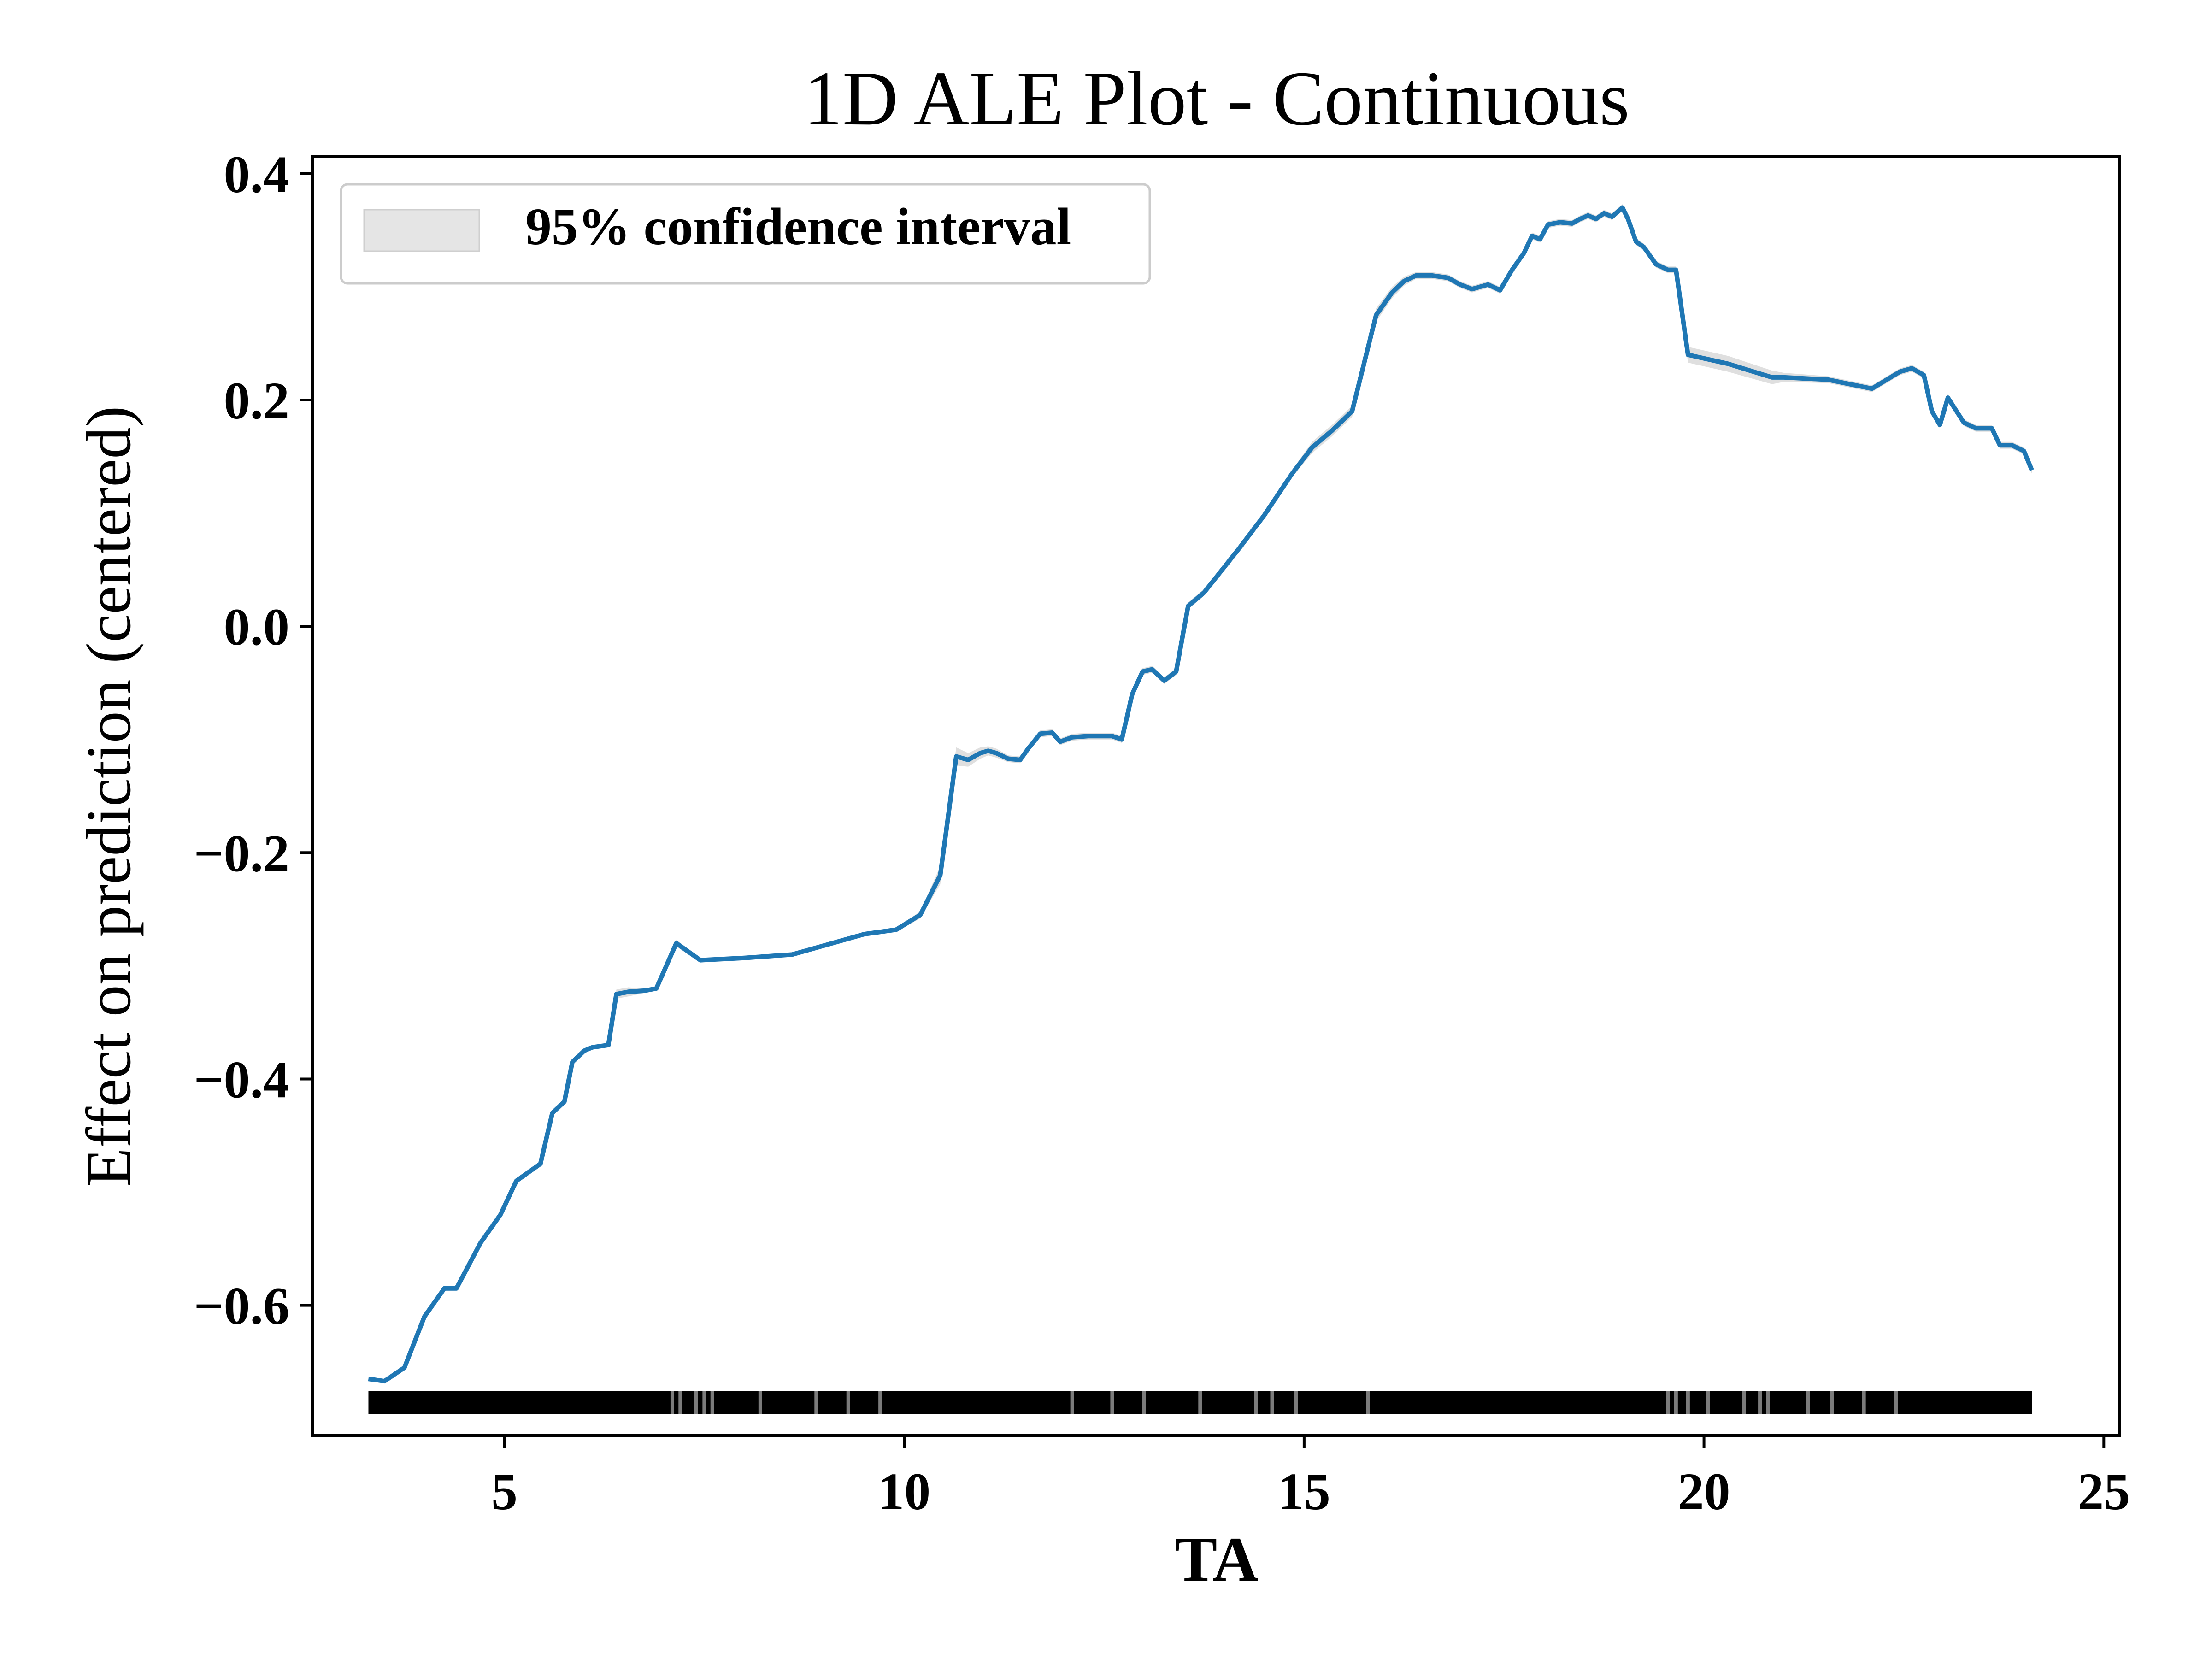  What do you see at coordinates (241, 1306) in the screenshot?
I see `y-tick-label: −0.6` at bounding box center [241, 1306].